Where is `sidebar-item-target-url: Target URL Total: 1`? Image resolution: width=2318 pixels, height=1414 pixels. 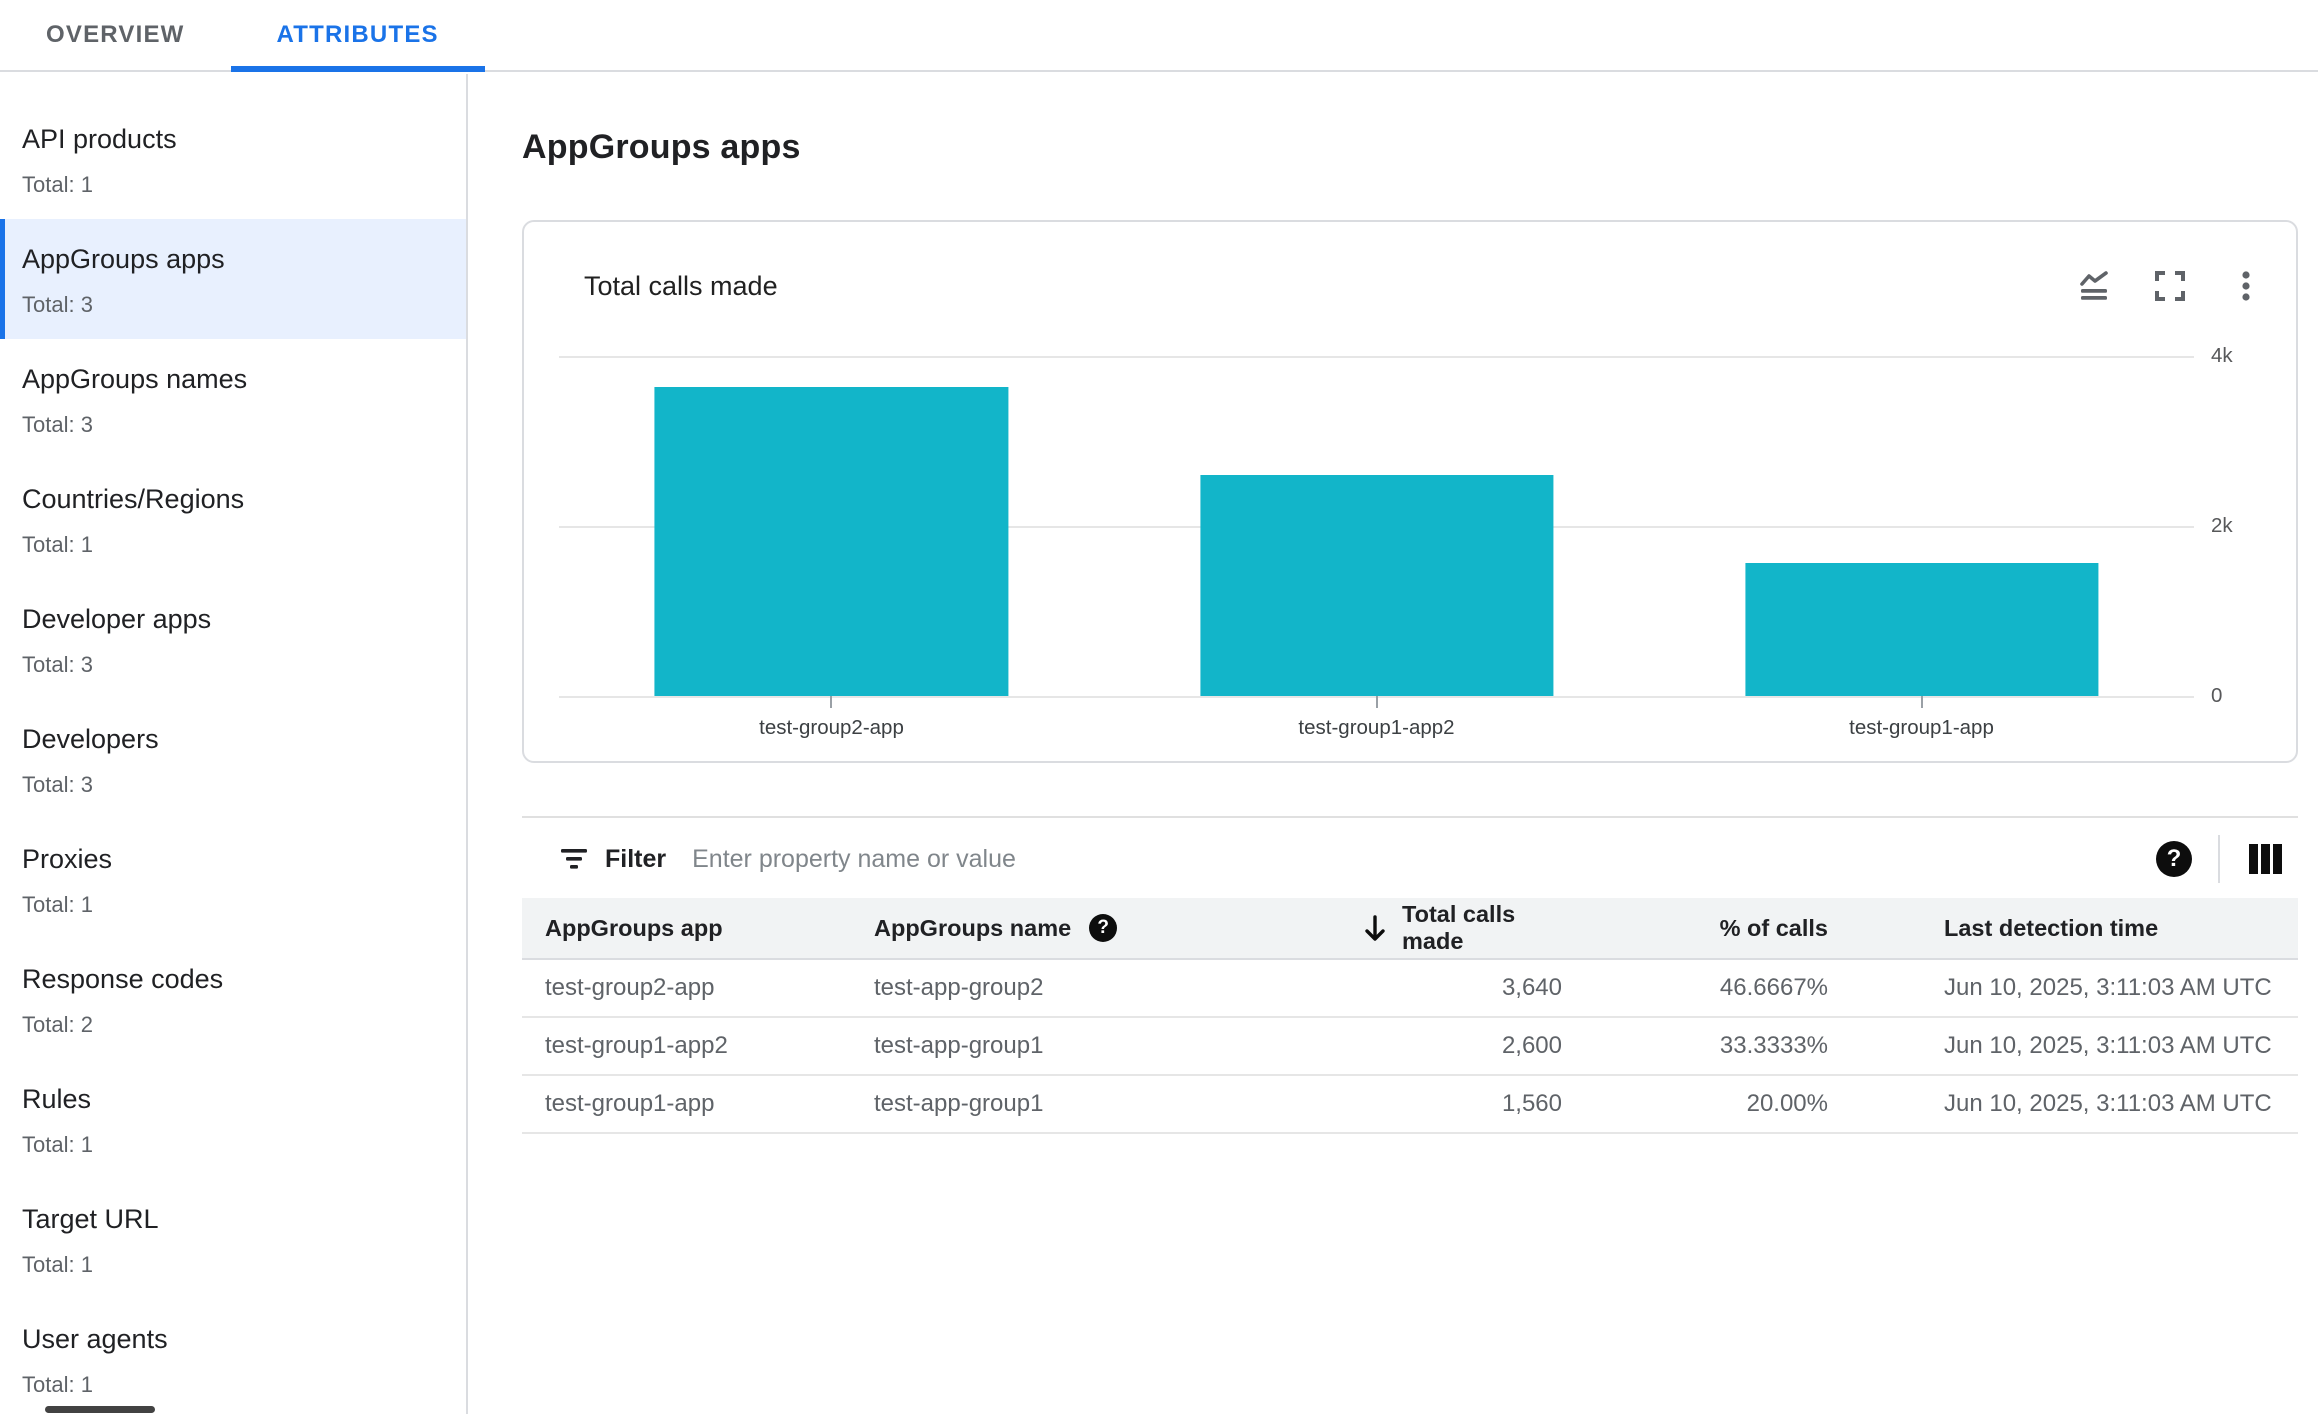
sidebar-item-target-url: Target URL Total: 1 is located at coordinates (233, 1239).